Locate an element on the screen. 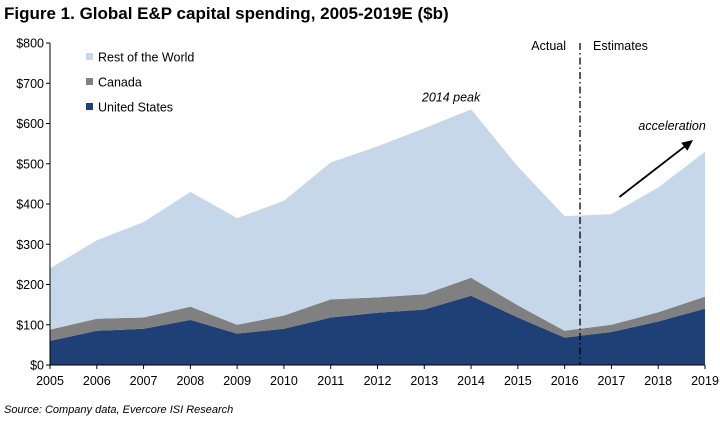 This screenshot has height=423, width=720. legend-swatch-rest-of-the-world is located at coordinates (89, 56).